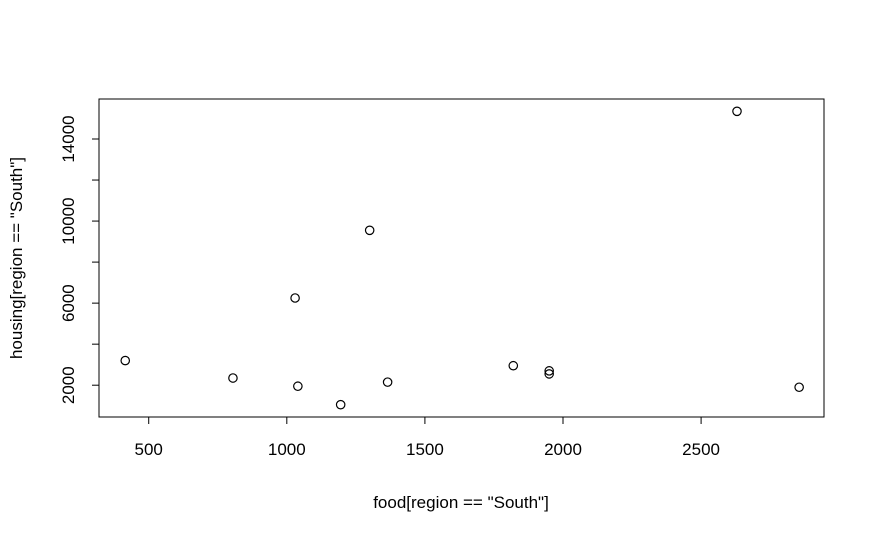 This screenshot has width=875, height=540. What do you see at coordinates (701, 449) in the screenshot?
I see `x-tick-label: 2500` at bounding box center [701, 449].